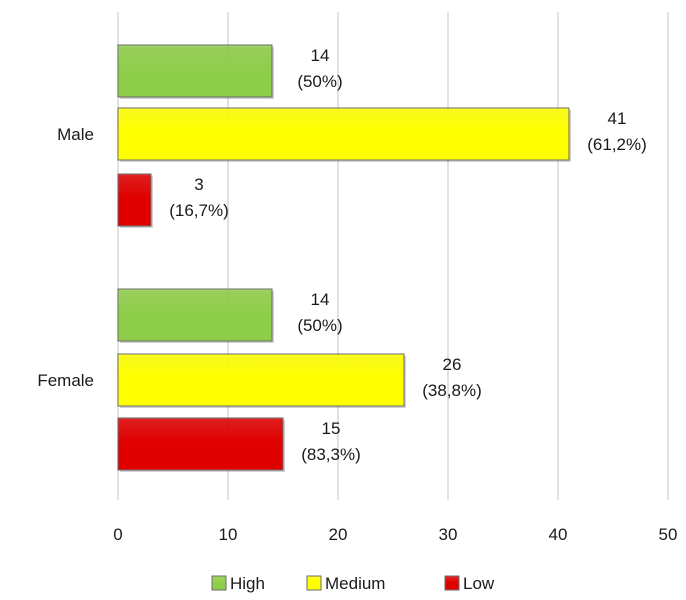  What do you see at coordinates (338, 534) in the screenshot?
I see `x-tick-label-20: 20` at bounding box center [338, 534].